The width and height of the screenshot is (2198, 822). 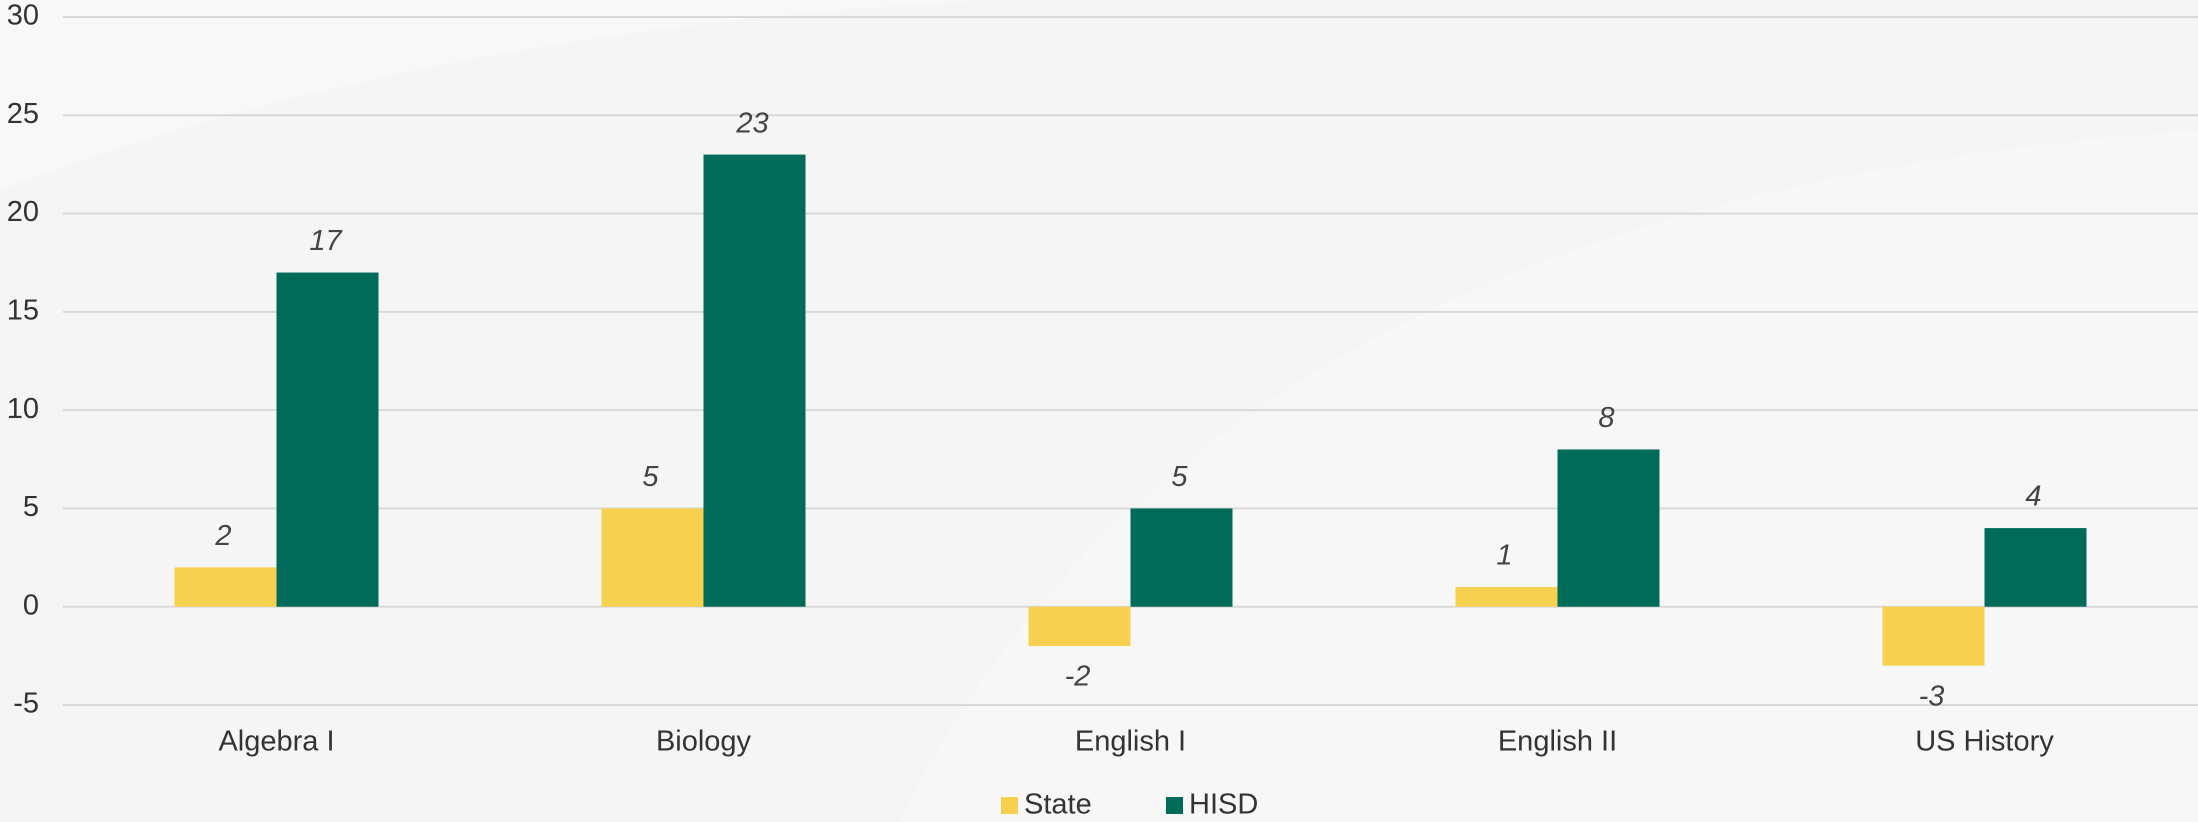 What do you see at coordinates (23, 16) in the screenshot?
I see `y-tick-label: 30` at bounding box center [23, 16].